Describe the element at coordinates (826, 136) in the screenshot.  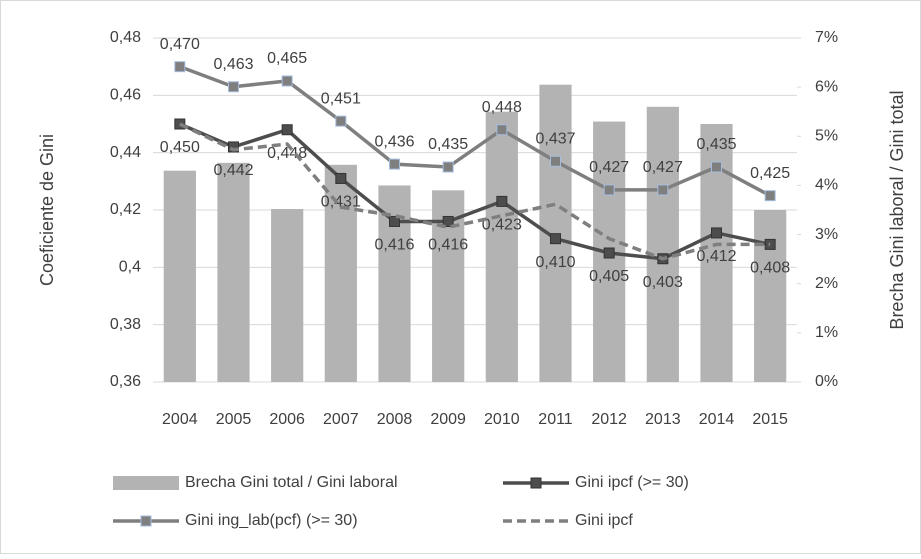
I see `y2-tick-label: 5%` at that location.